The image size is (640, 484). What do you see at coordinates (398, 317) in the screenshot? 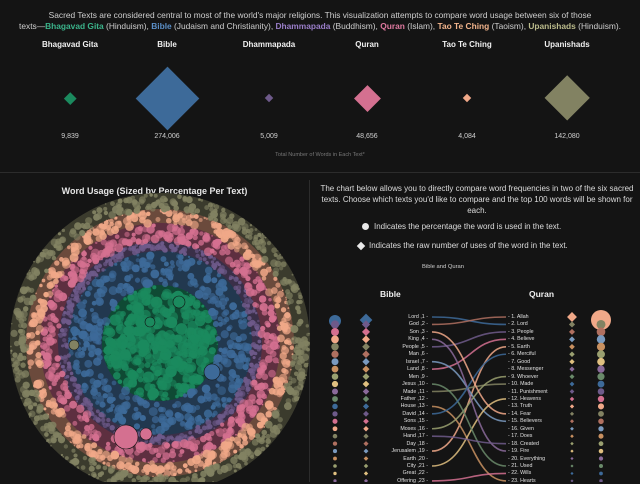
I see `bible-word-item: Lord ,1 -` at bounding box center [398, 317].